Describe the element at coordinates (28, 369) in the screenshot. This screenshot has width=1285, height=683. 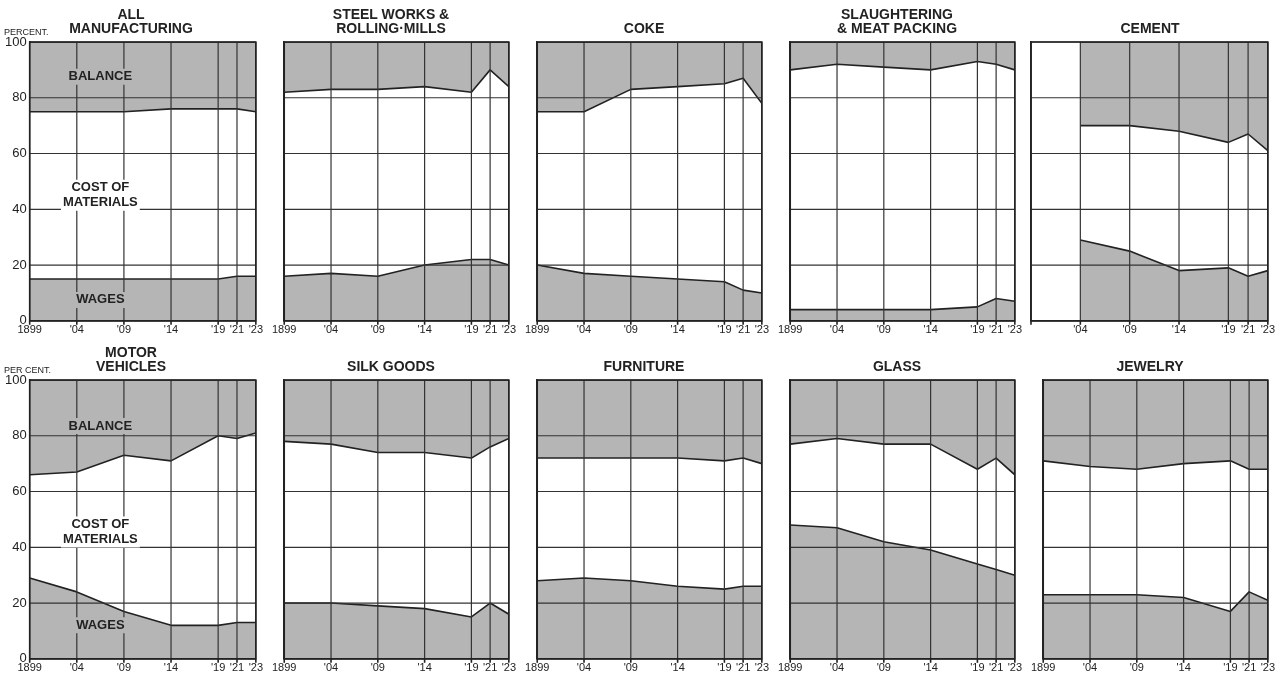
I see `y-axis-title: PER CENT.` at that location.